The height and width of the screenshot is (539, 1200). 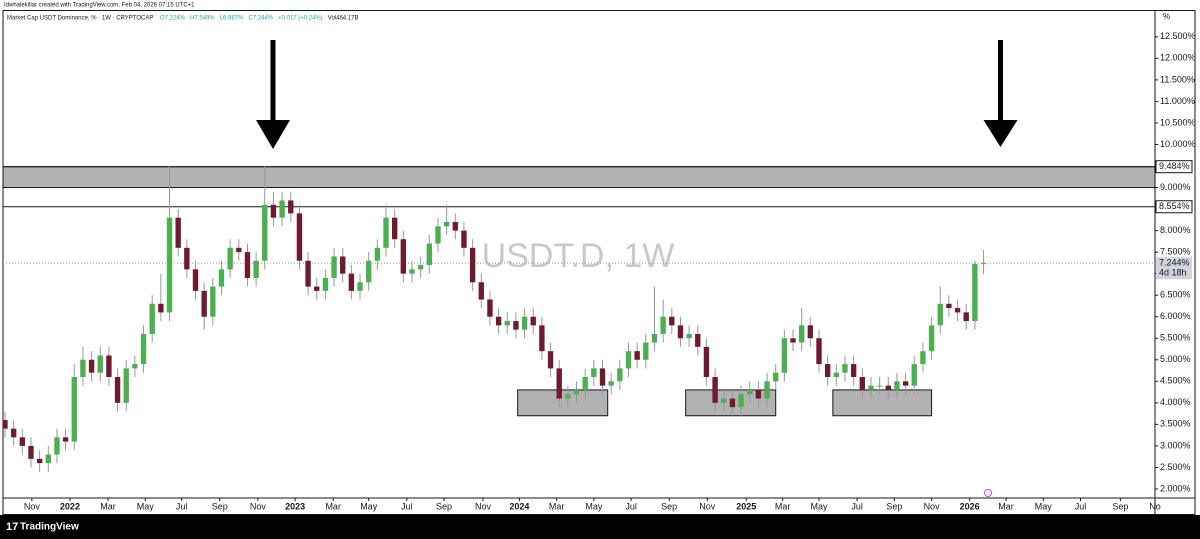 I want to click on y-tick-label: 3.500%, so click(x=1175, y=424).